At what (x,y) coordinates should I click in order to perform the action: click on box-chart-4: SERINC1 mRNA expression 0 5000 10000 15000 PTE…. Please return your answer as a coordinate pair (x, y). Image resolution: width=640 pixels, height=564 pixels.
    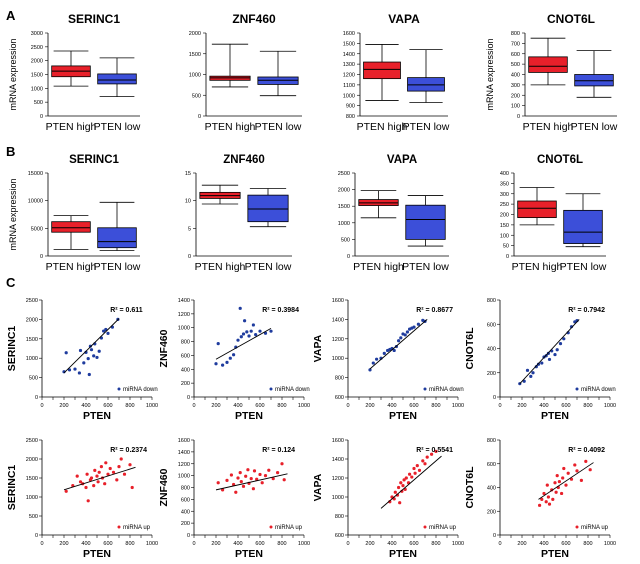
    Looking at the image, I should click on (74, 213).